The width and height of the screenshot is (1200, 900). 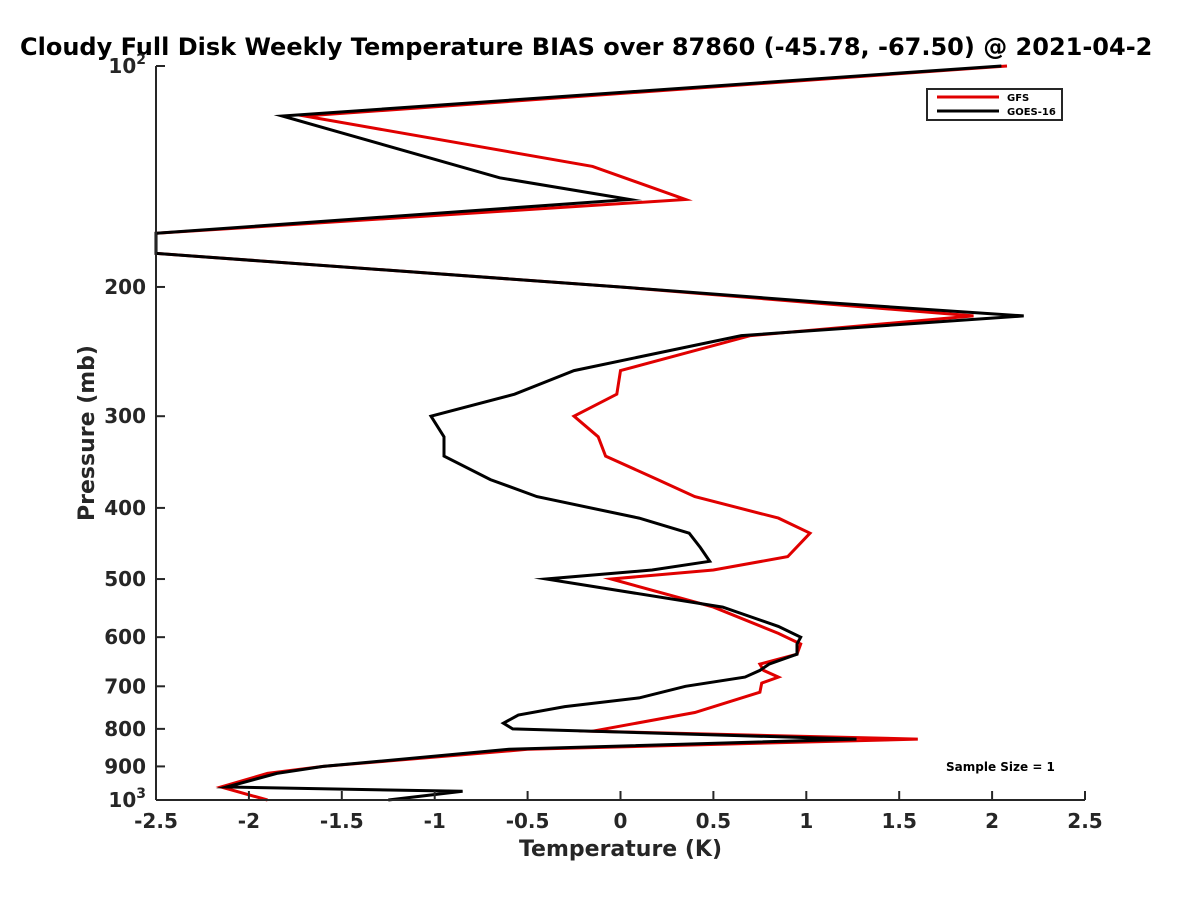 I want to click on x-tick-label: 2.5, so click(x=1084, y=821).